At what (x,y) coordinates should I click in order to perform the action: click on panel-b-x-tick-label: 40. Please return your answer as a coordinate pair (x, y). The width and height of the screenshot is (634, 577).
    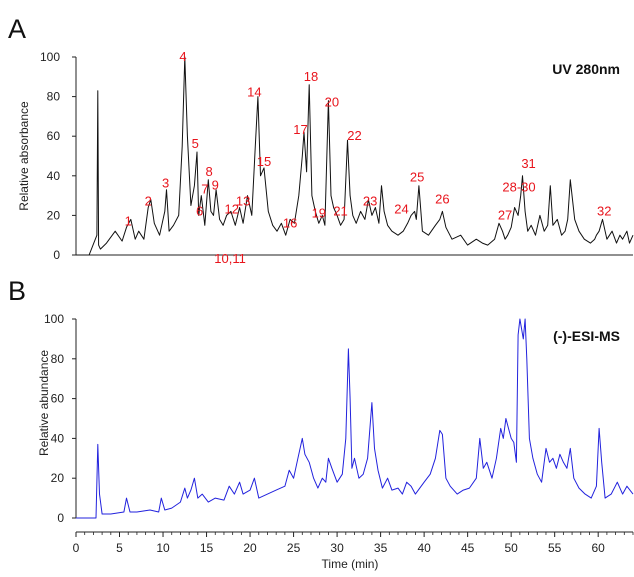
    Looking at the image, I should click on (424, 548).